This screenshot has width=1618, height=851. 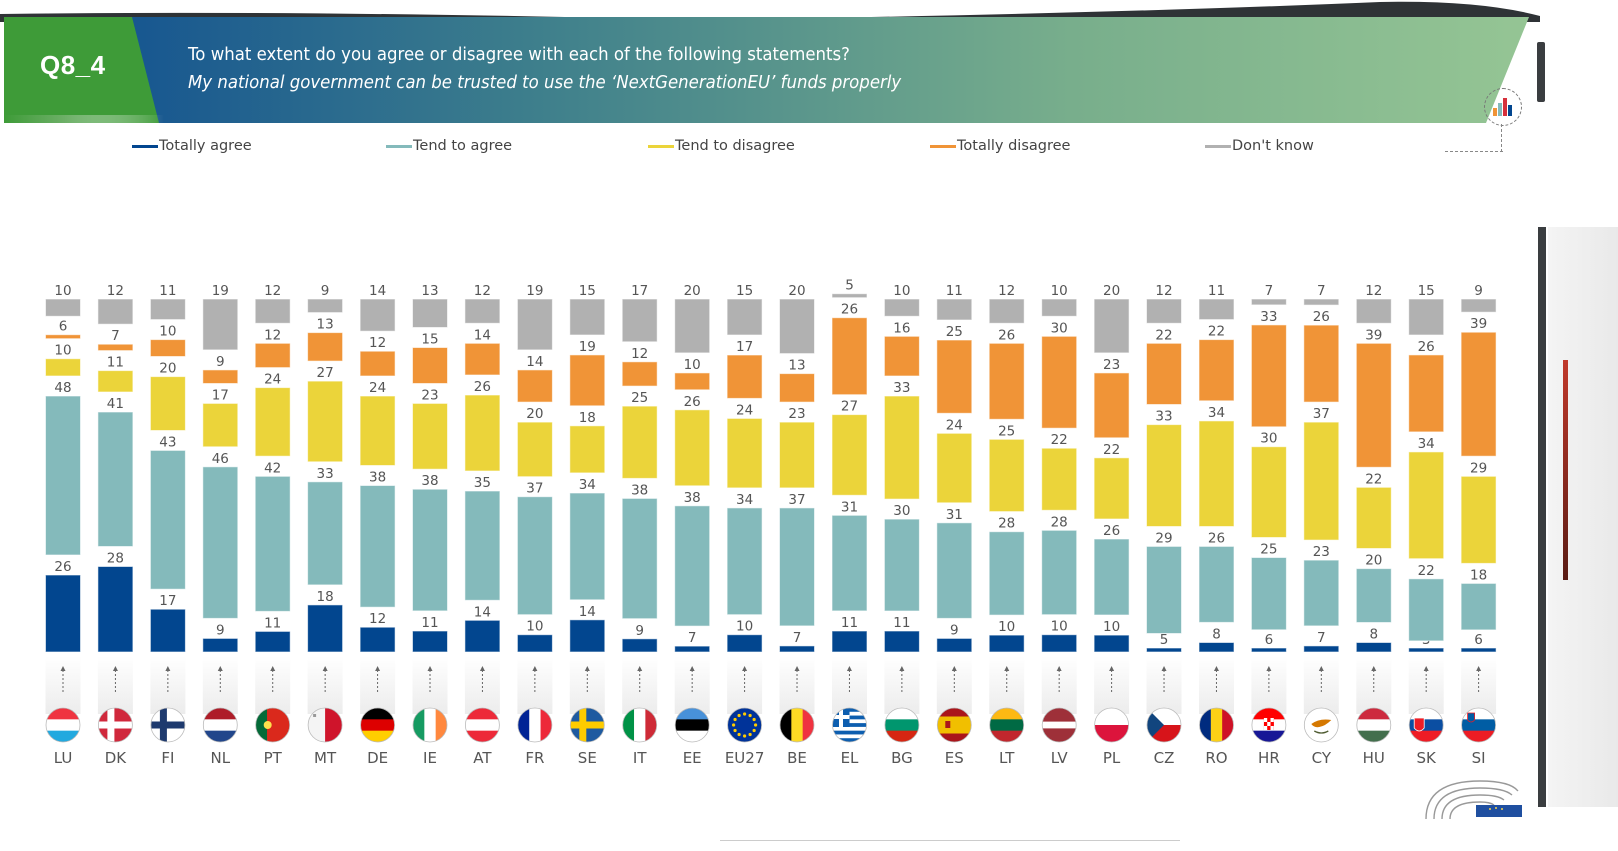 I want to click on data-label: 18, so click(x=1478, y=575).